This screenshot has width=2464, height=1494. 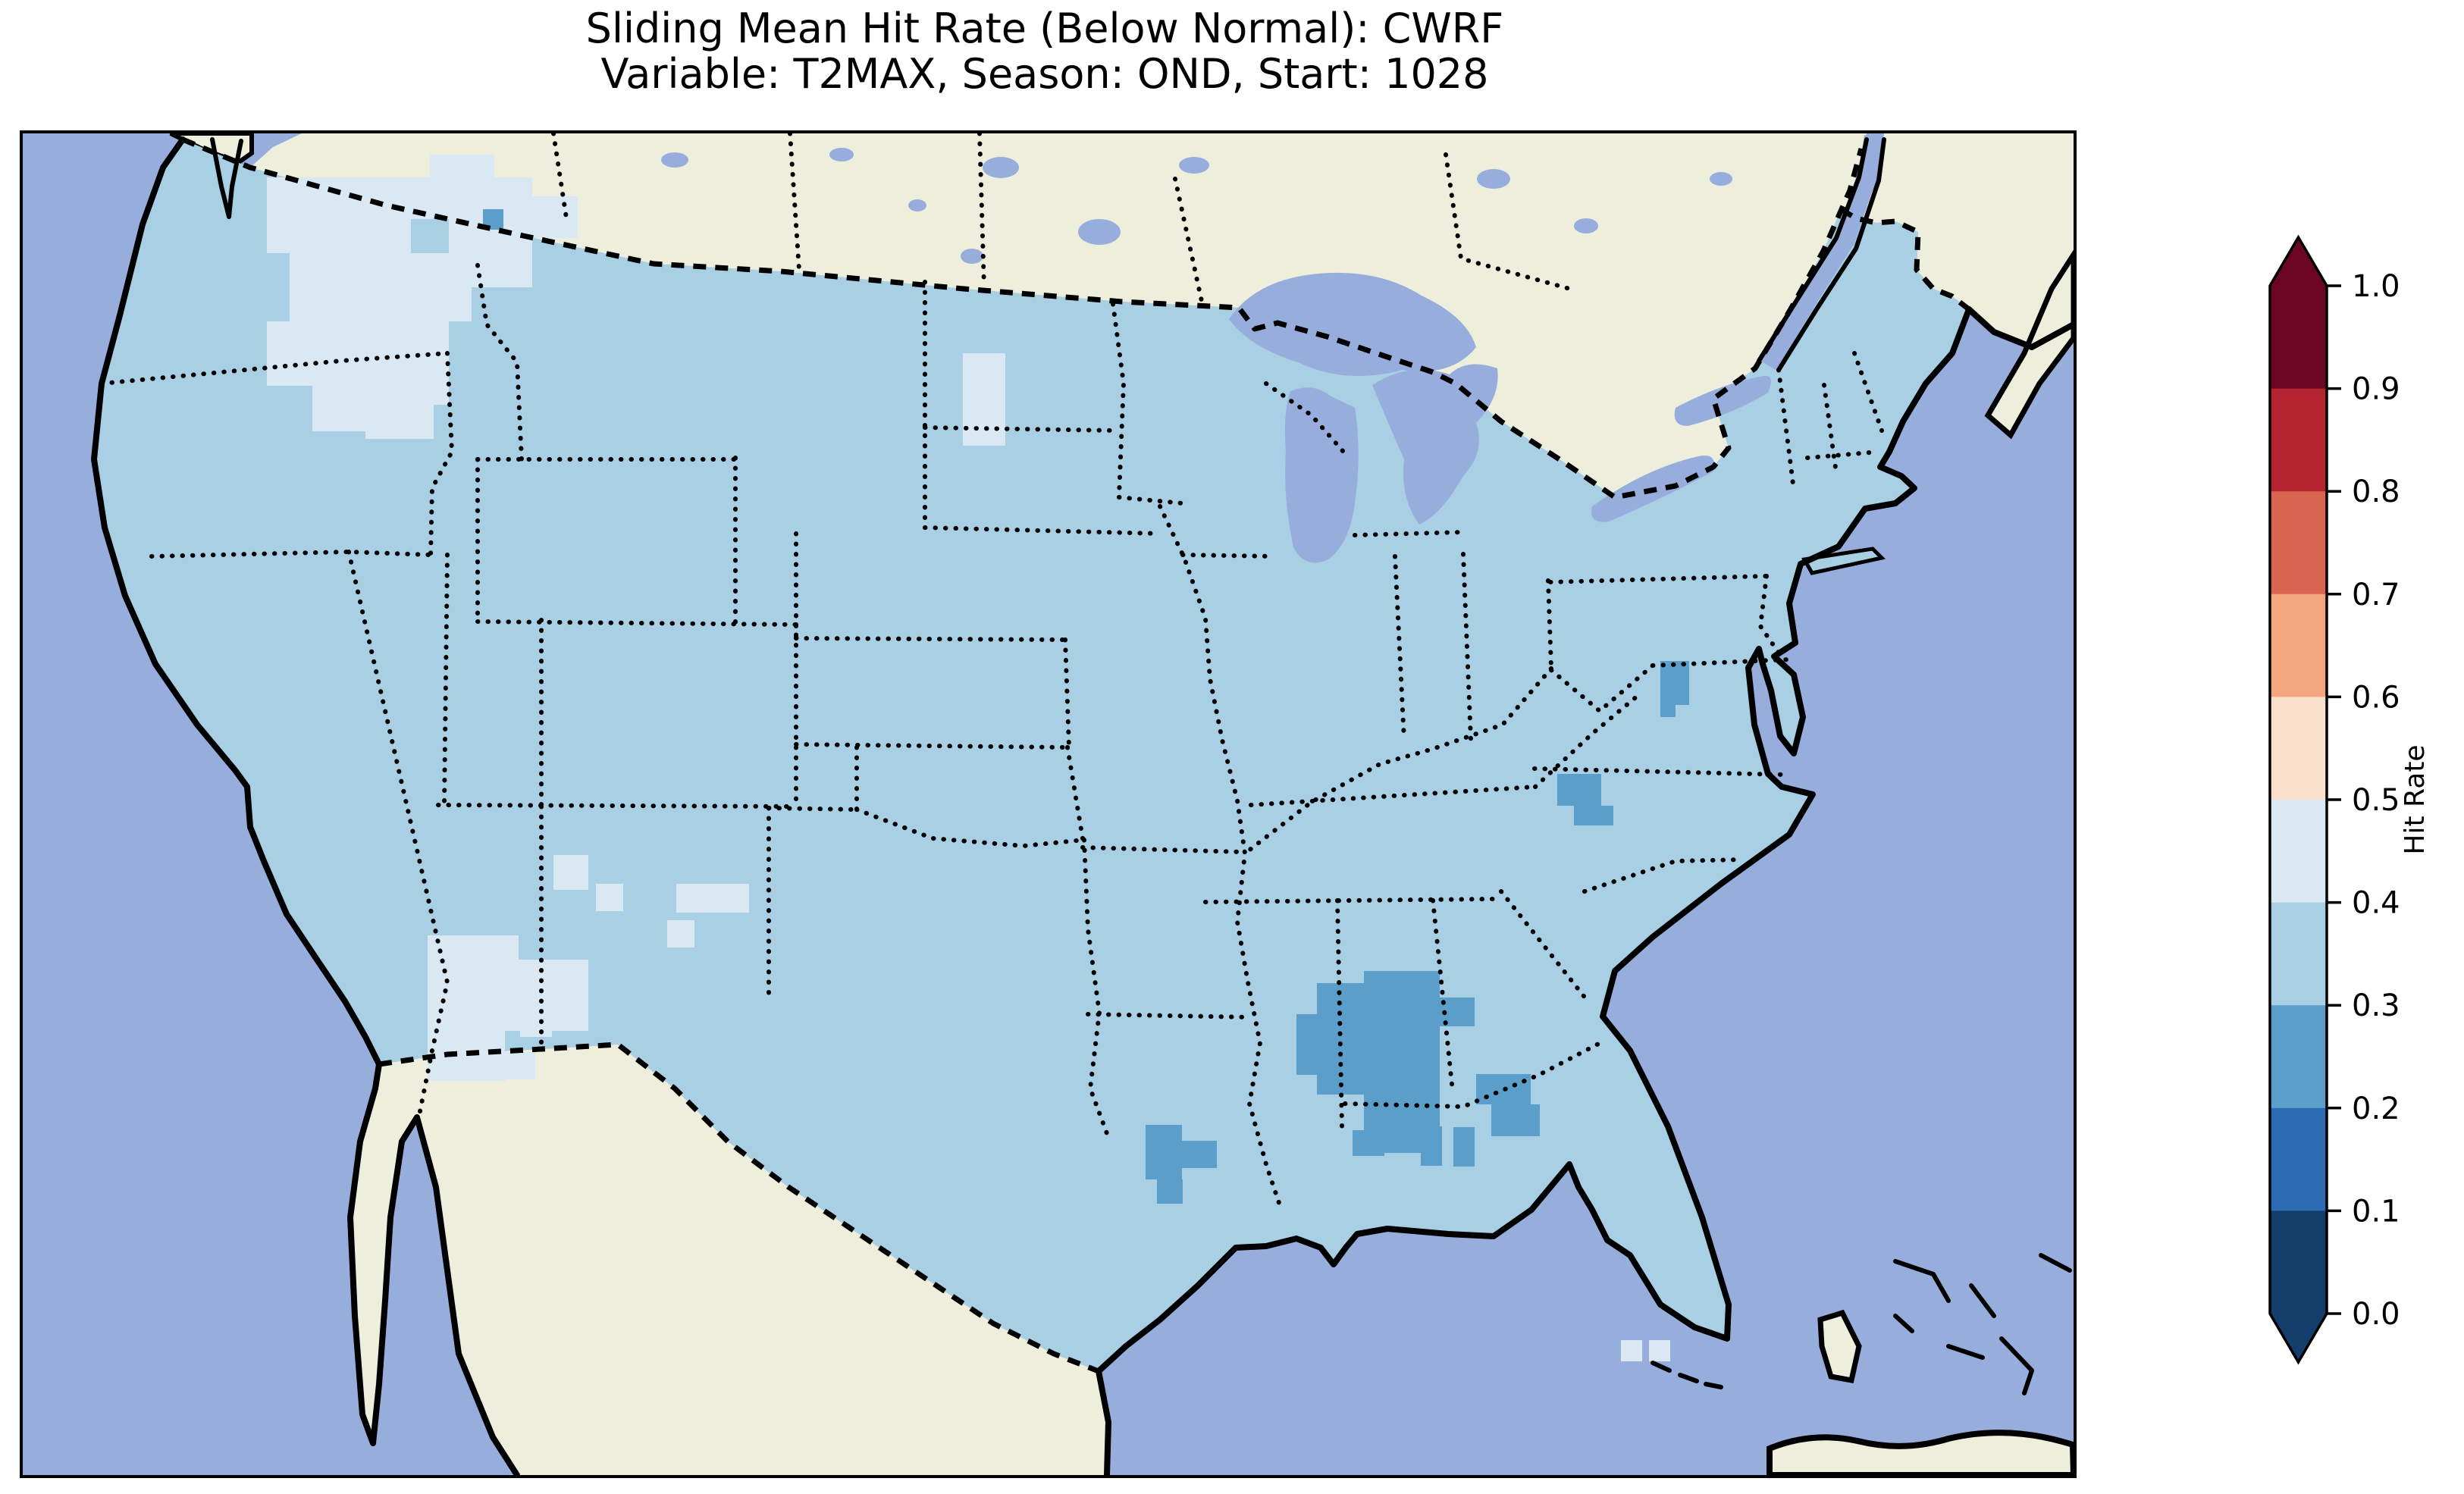 What do you see at coordinates (2376, 697) in the screenshot?
I see `colorbar-tick-label: 0.6` at bounding box center [2376, 697].